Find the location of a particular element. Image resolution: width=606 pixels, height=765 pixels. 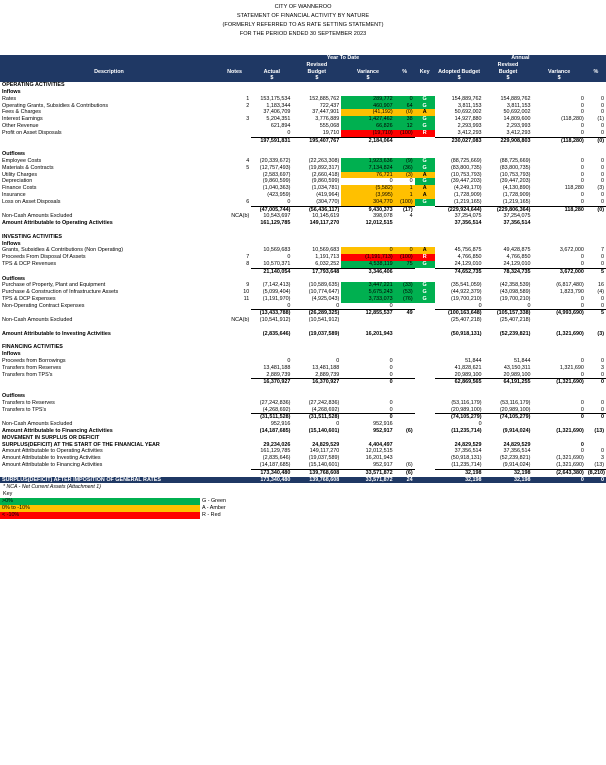

cell-actual: (1,191,970) is located at coordinates (276, 298).